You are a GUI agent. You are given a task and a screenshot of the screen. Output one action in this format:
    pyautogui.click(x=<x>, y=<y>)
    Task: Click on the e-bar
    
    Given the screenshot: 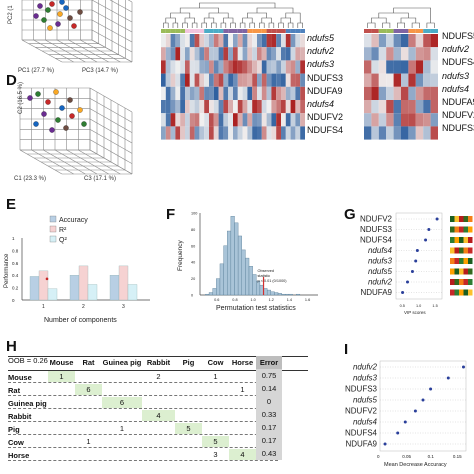 What is the action you would take?
    pyautogui.click(x=83, y=283)
    